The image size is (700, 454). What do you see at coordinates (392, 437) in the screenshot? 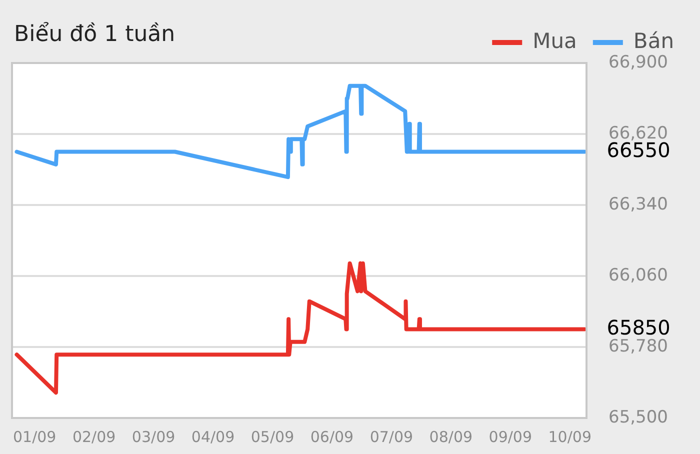
I see `x-tick-label: 07/09` at bounding box center [392, 437].